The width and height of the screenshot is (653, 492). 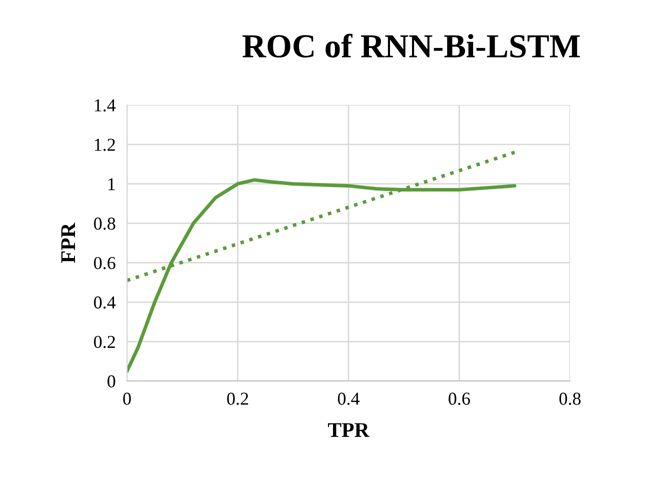 What do you see at coordinates (237, 398) in the screenshot?
I see `x-tick-label: 0.2` at bounding box center [237, 398].